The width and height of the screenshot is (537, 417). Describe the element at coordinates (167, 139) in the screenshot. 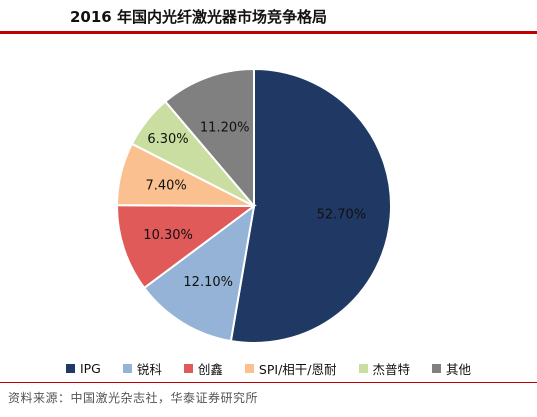

I see `data-label-5: 6.30%` at that location.